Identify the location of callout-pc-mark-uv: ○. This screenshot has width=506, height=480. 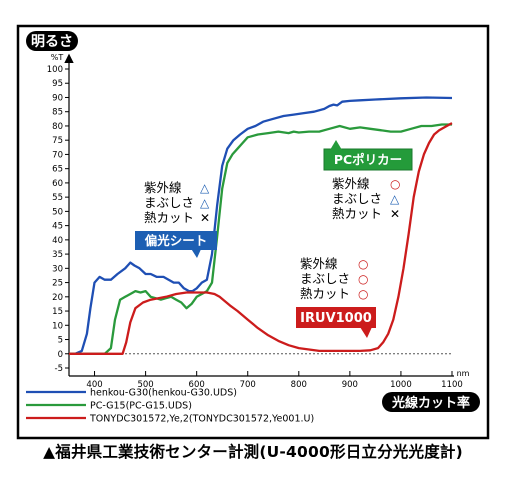
(395, 184).